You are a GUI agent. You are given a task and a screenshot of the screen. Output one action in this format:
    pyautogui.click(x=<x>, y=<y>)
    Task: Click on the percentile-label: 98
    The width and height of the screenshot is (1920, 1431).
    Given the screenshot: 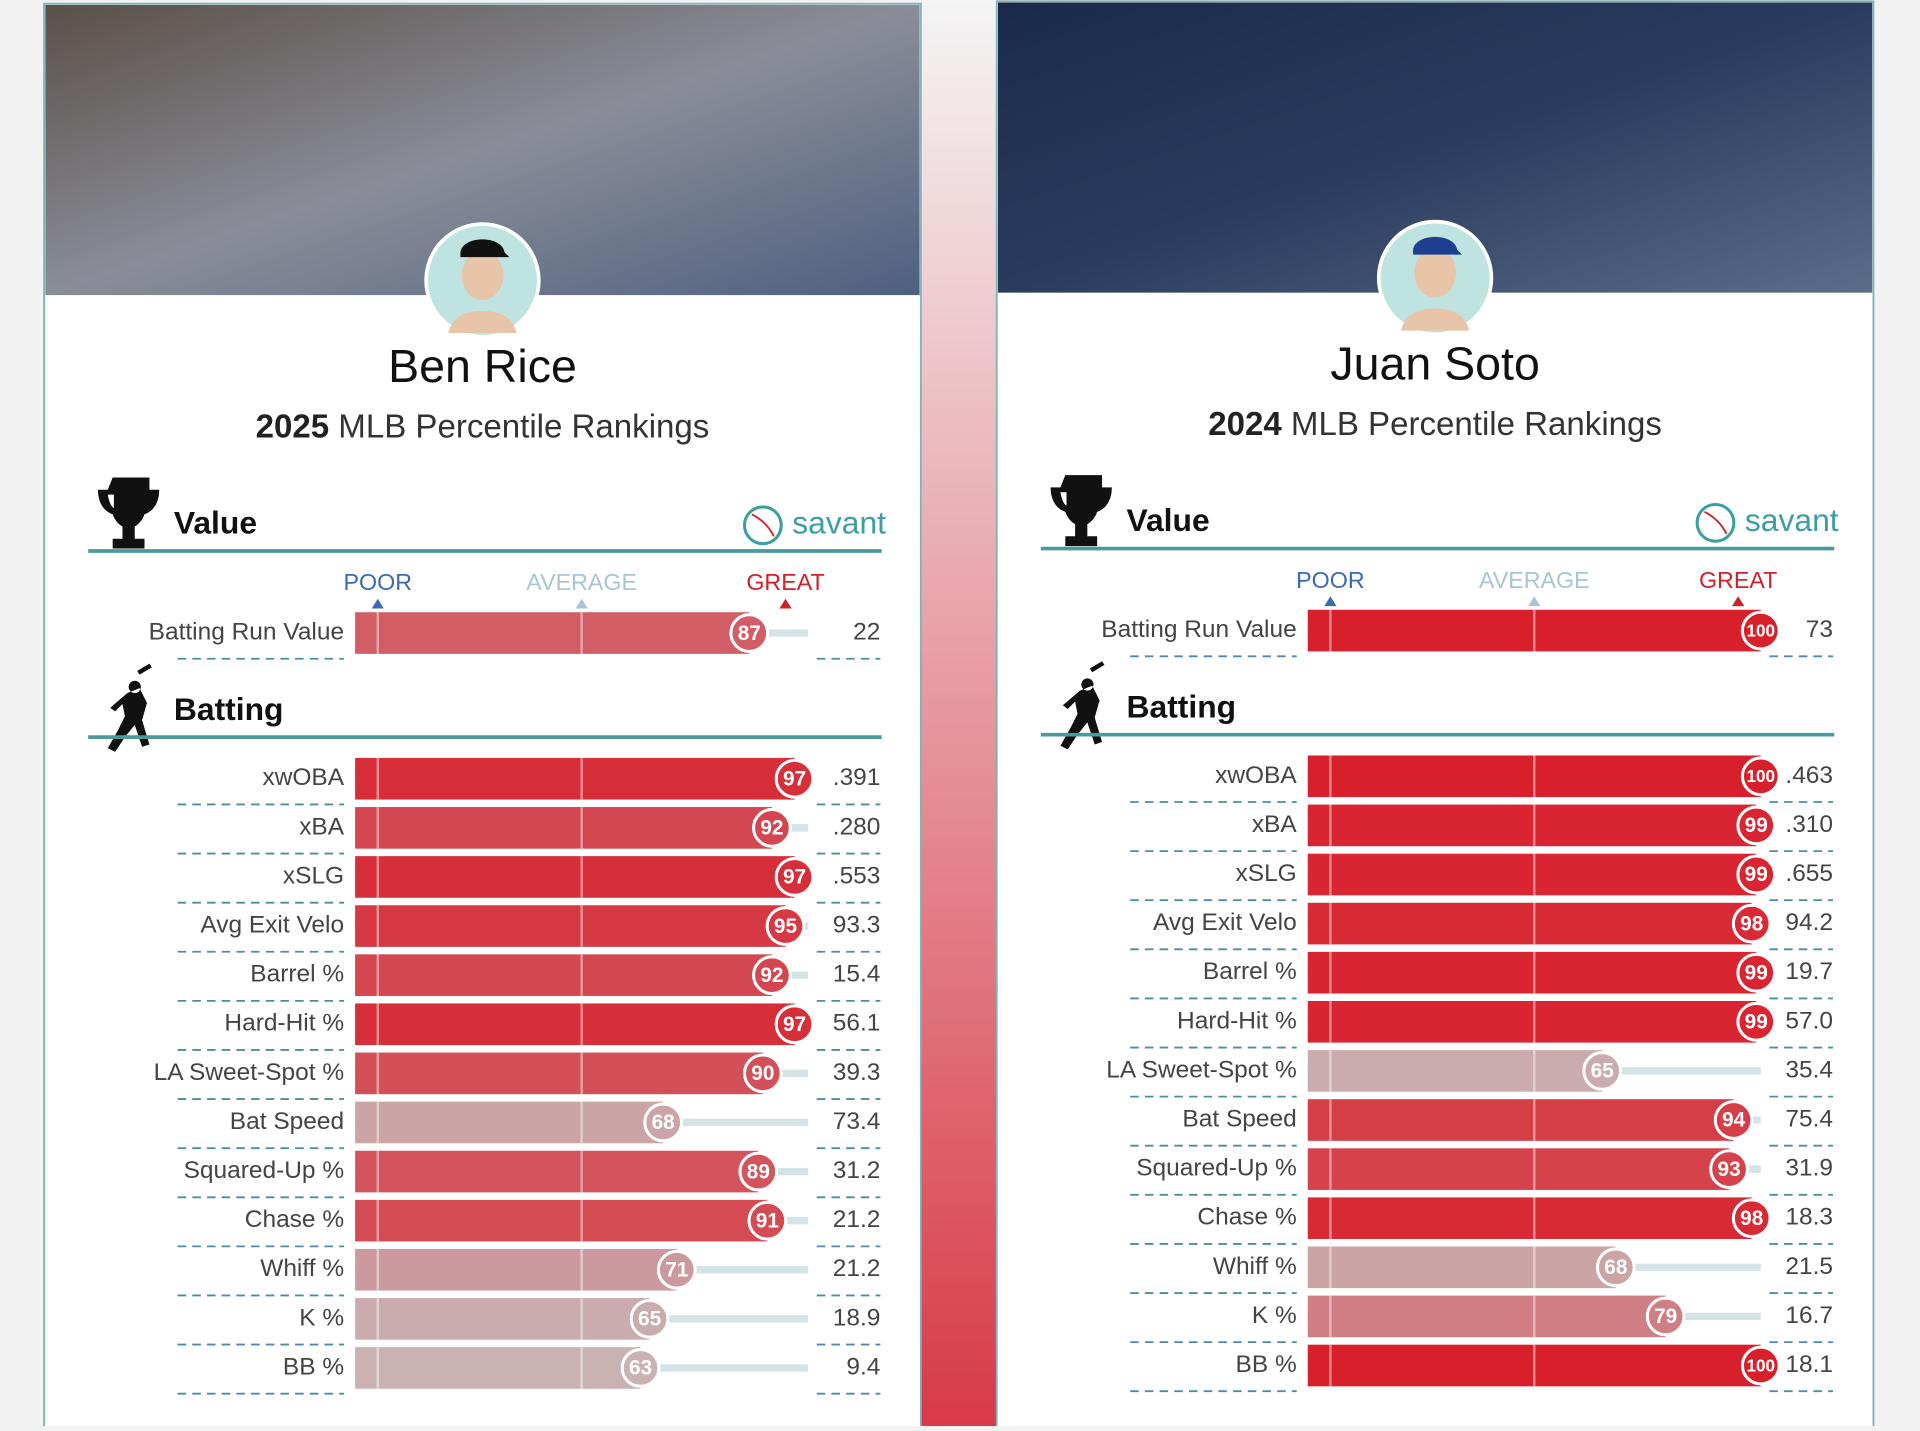 What is the action you would take?
    pyautogui.click(x=1751, y=1218)
    